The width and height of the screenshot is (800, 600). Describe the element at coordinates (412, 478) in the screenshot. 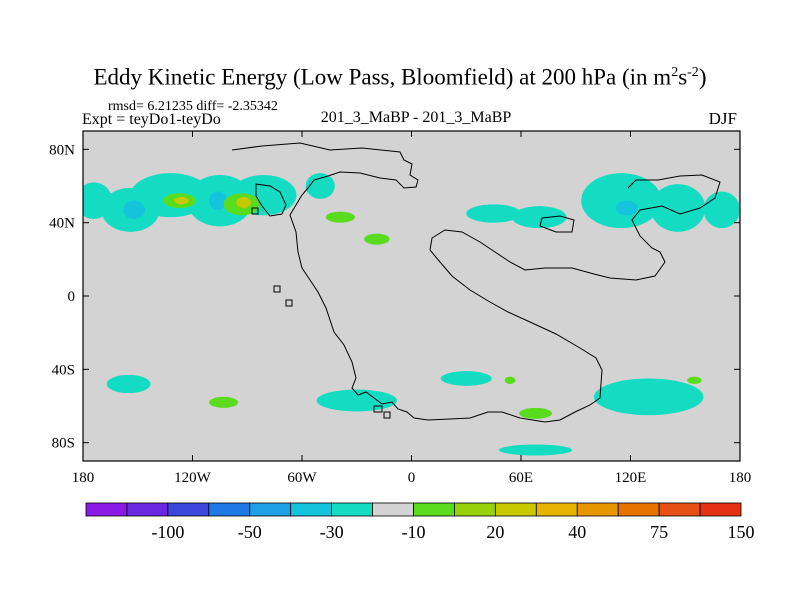

I see `x-tick-label: 0` at that location.